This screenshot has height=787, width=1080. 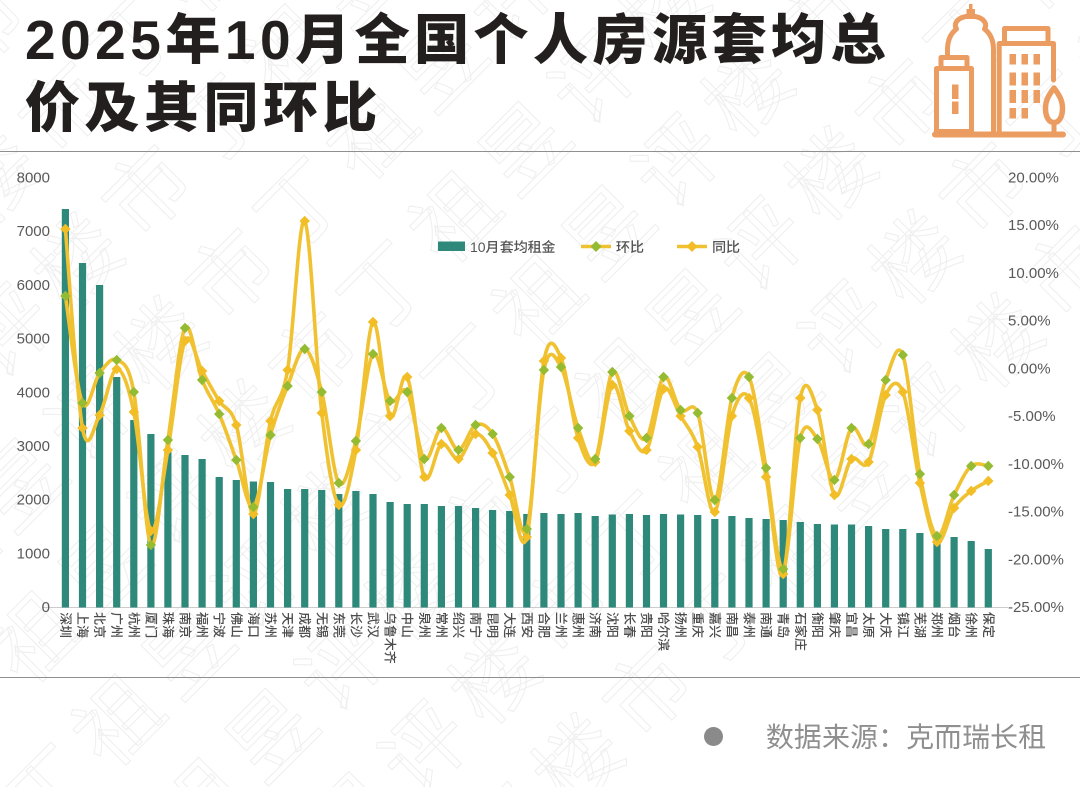 What do you see at coordinates (133, 624) in the screenshot?
I see `svg-text: 杭州` at bounding box center [133, 624].